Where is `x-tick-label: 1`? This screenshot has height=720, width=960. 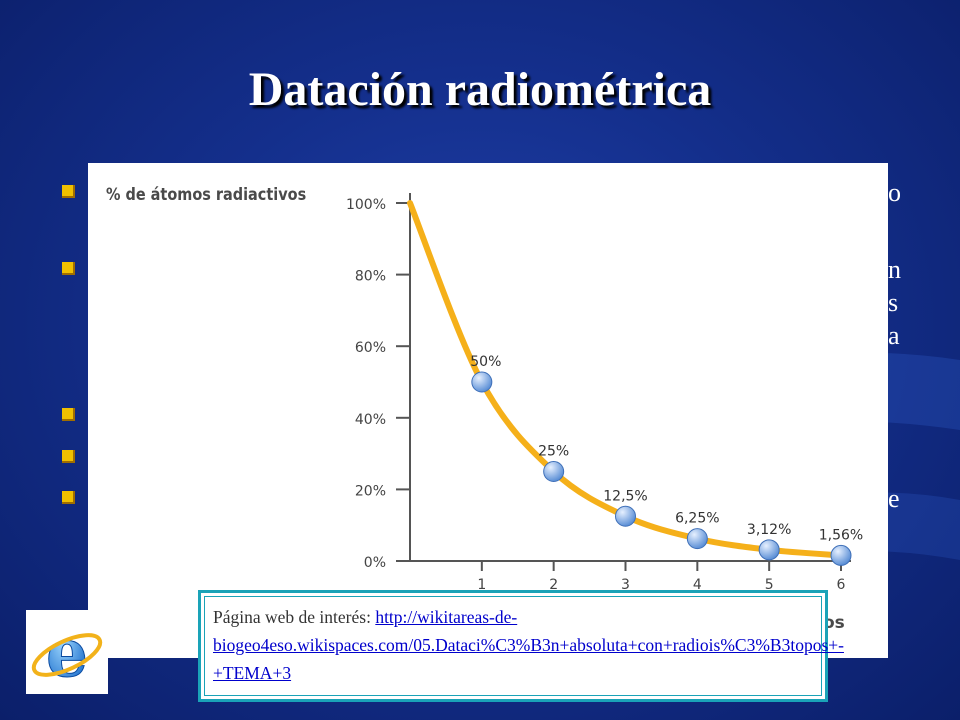
x-tick-label: 1 is located at coordinates (481, 585).